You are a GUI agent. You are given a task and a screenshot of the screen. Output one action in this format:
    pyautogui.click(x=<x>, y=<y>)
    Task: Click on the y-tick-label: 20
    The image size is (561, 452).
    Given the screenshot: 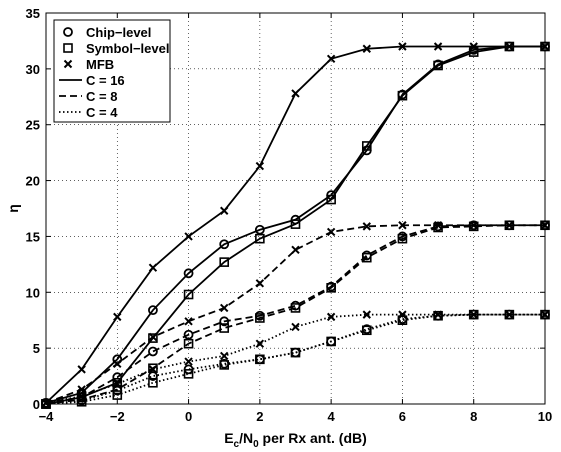 What is the action you would take?
    pyautogui.click(x=33, y=181)
    